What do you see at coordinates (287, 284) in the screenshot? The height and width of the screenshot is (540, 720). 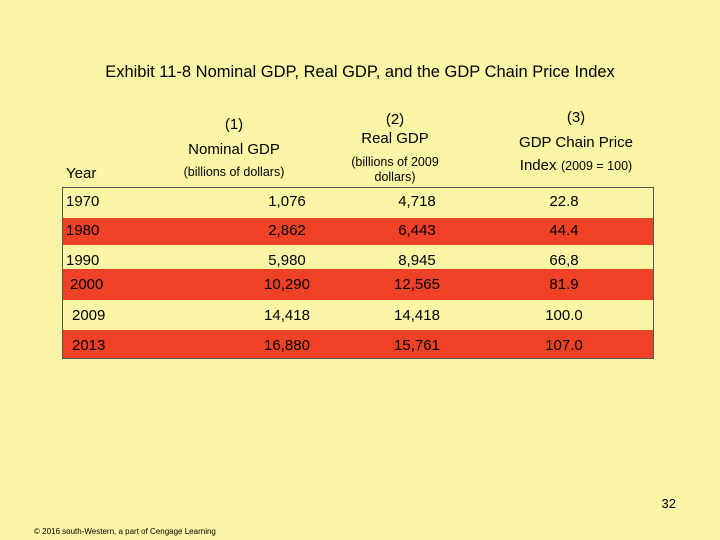 I see `nominal-cell: 10,290` at bounding box center [287, 284].